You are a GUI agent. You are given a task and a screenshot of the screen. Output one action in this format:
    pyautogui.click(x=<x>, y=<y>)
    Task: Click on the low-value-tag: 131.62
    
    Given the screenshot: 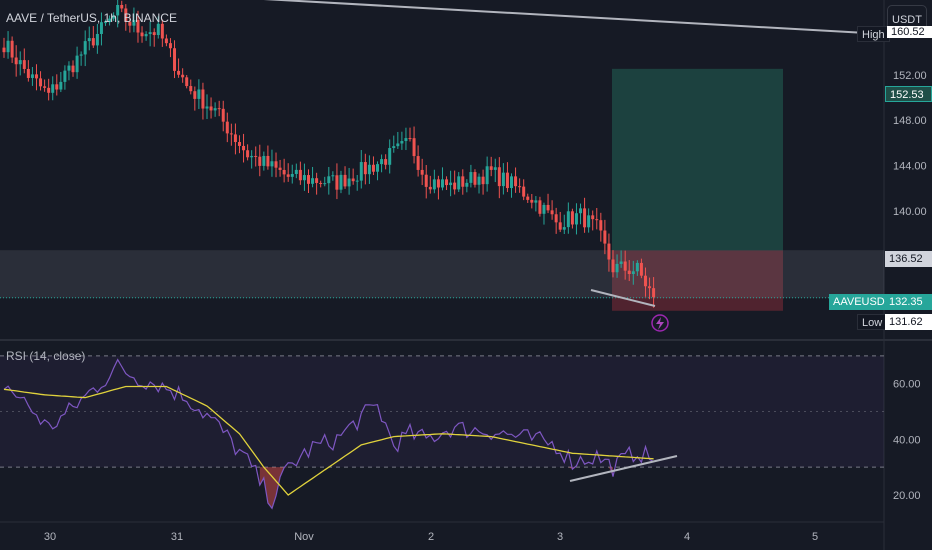 What is the action you would take?
    pyautogui.click(x=908, y=322)
    